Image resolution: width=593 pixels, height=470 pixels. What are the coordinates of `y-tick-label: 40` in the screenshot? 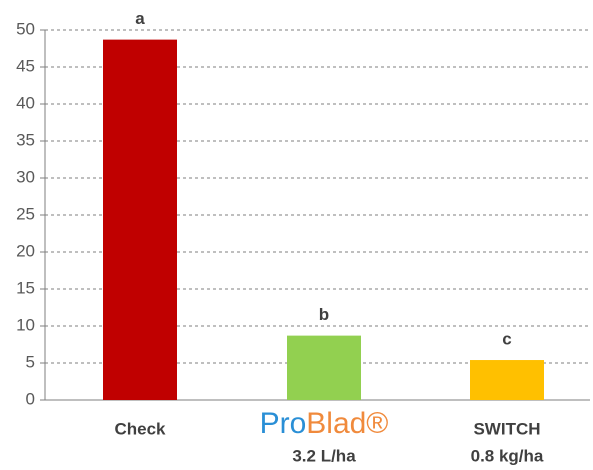 It's located at (25, 102).